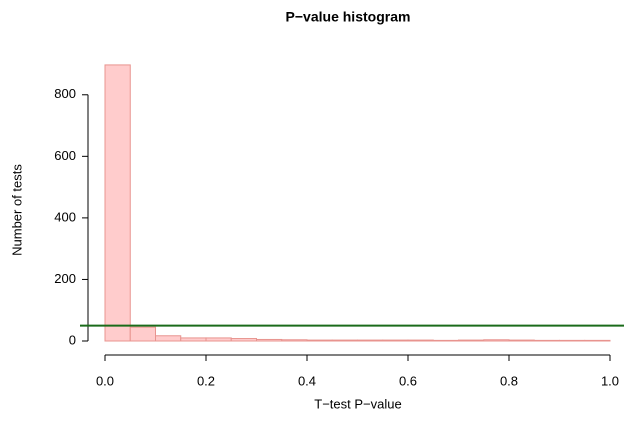 This screenshot has width=624, height=430. What do you see at coordinates (105, 380) in the screenshot?
I see `x-tick-label: 0.0` at bounding box center [105, 380].